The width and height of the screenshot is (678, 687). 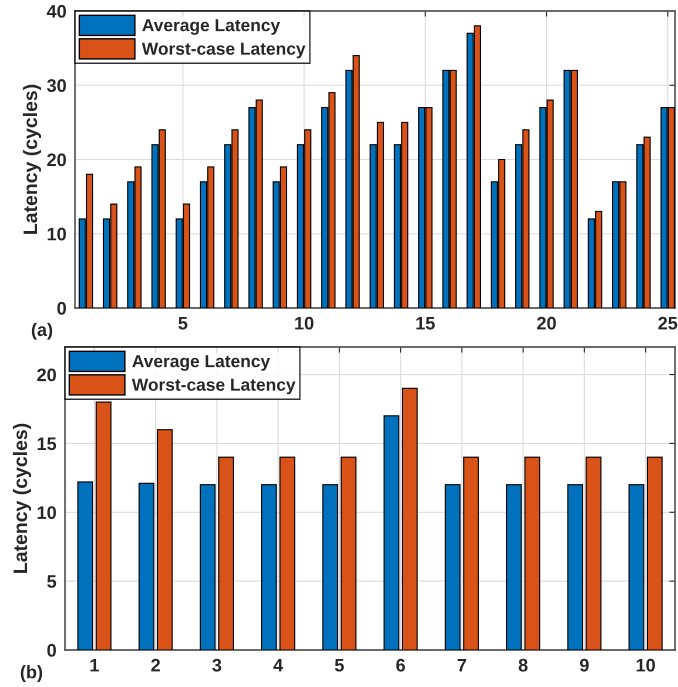 What do you see at coordinates (155, 665) in the screenshot?
I see `x-tick-label: 2` at bounding box center [155, 665].